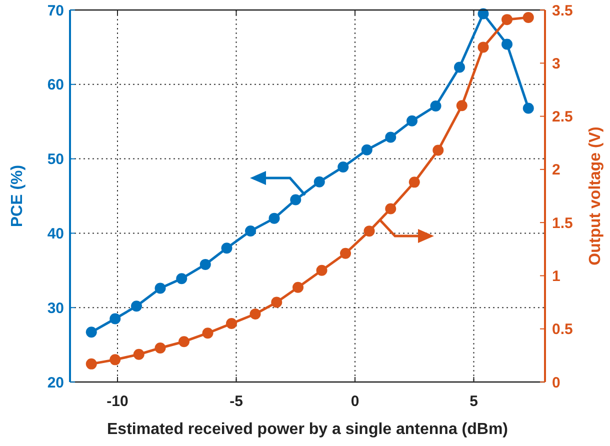 The width and height of the screenshot is (610, 446). I want to click on y2-tick-label: 2, so click(556, 170).